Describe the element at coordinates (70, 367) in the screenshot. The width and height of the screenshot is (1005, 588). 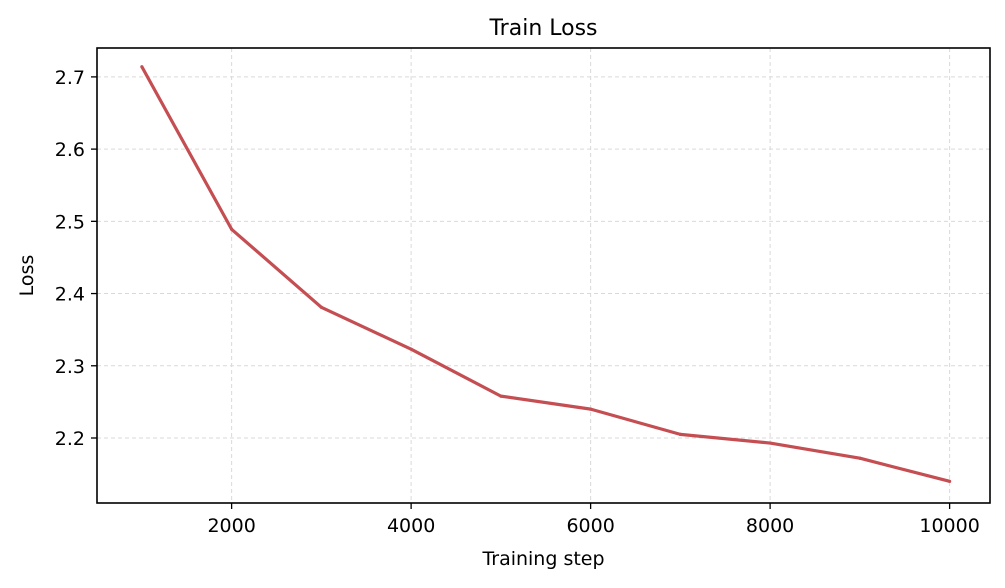
I see `y-tick-label: 2.3` at that location.